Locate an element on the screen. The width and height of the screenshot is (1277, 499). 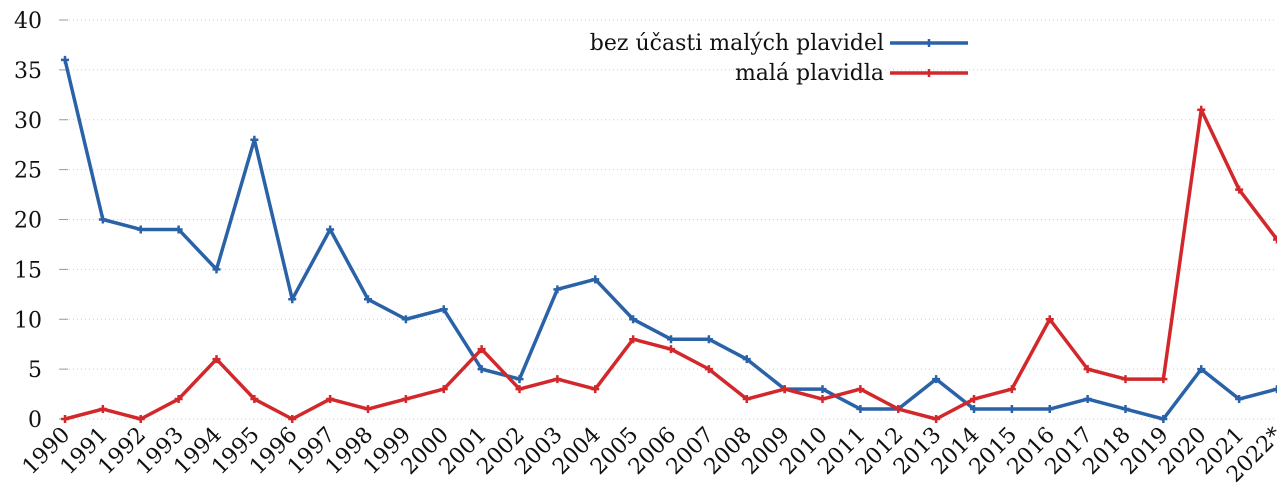
y-tick-label: 25 is located at coordinates (28, 171).